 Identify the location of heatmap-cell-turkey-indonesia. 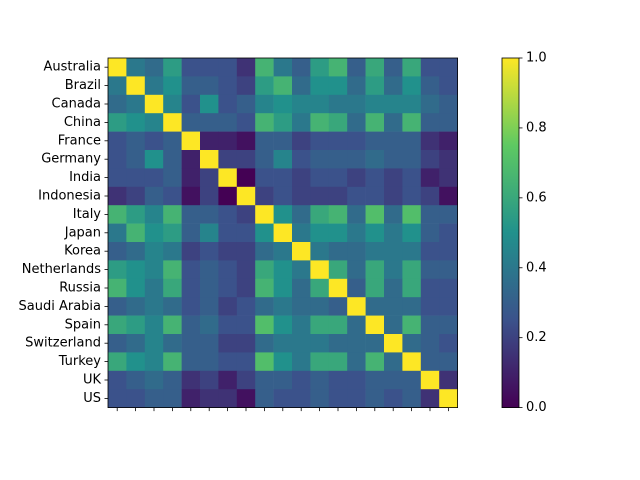
(246, 362).